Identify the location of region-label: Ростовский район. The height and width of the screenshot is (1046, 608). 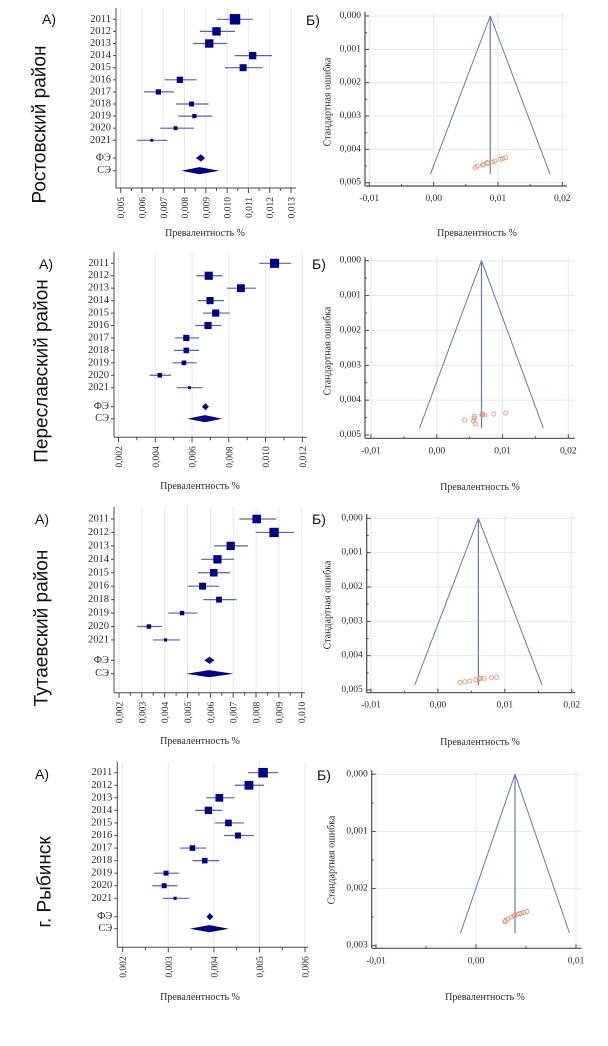
(40, 125).